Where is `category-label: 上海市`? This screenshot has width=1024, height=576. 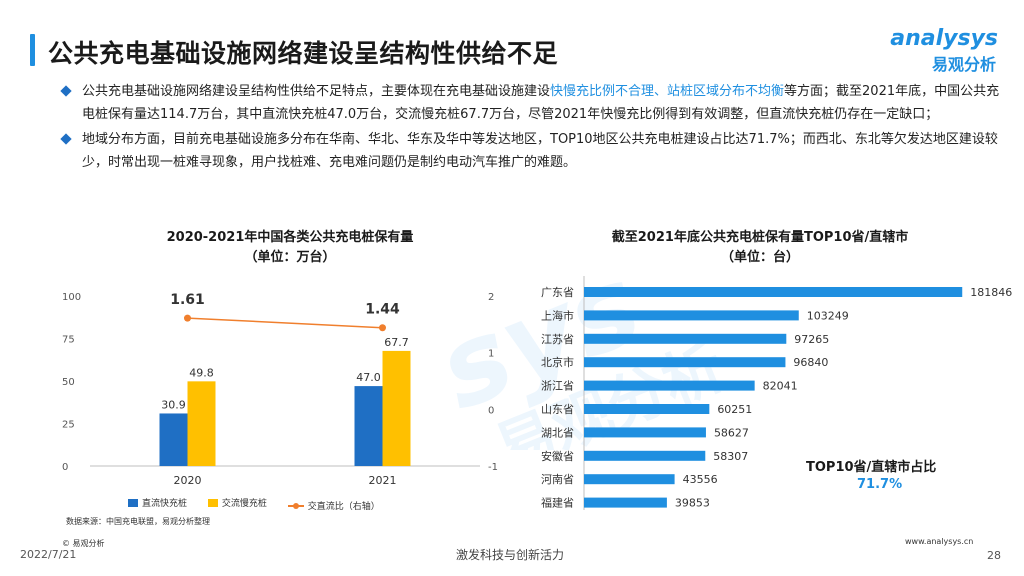
category-label: 上海市 is located at coordinates (557, 315).